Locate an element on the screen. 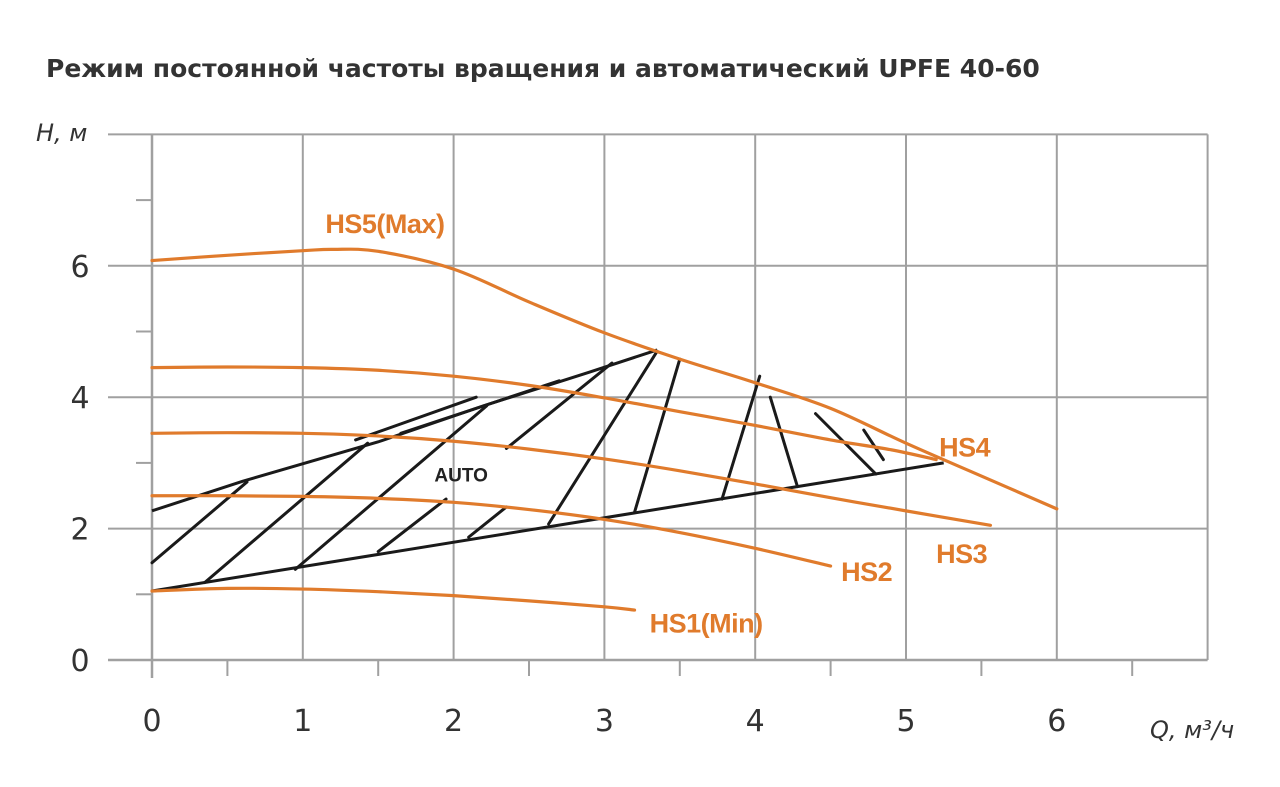  curve-hs1min is located at coordinates (393, 599).